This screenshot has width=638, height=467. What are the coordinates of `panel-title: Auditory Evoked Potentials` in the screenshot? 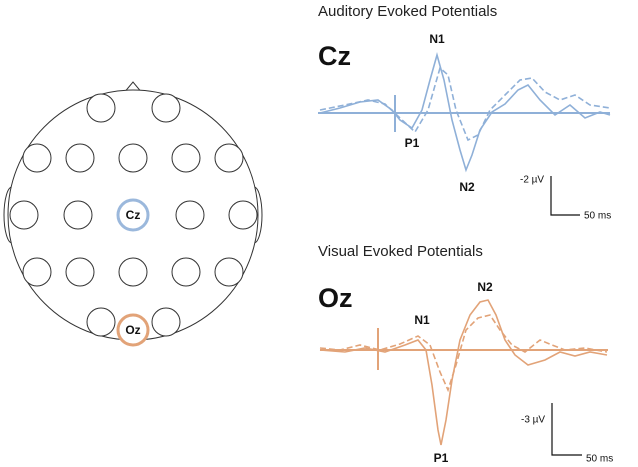 It's located at (407, 11).